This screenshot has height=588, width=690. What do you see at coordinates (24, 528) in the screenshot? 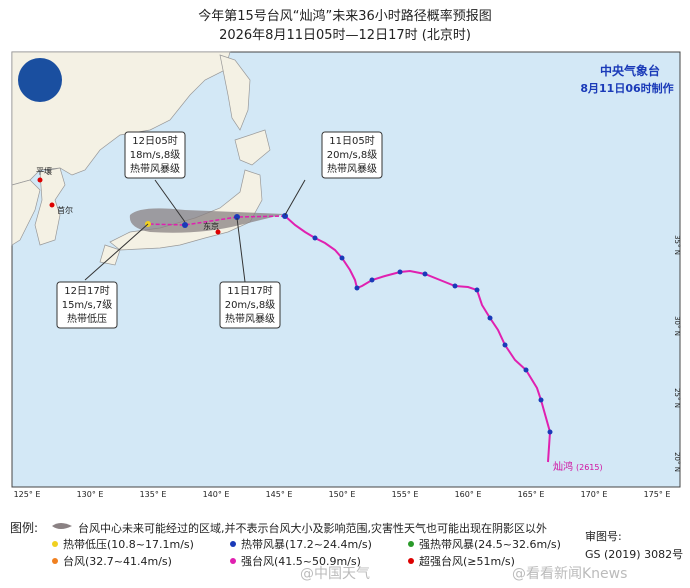
I see `legend-title: 图例:` at bounding box center [24, 528].